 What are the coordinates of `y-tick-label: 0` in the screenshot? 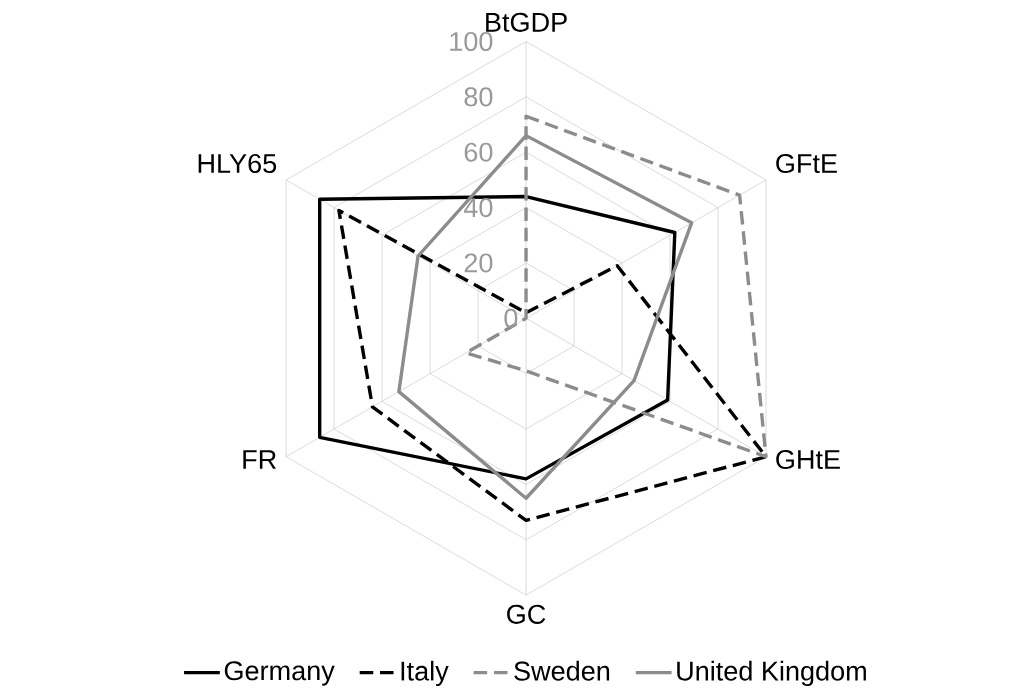 It's located at (511, 318).